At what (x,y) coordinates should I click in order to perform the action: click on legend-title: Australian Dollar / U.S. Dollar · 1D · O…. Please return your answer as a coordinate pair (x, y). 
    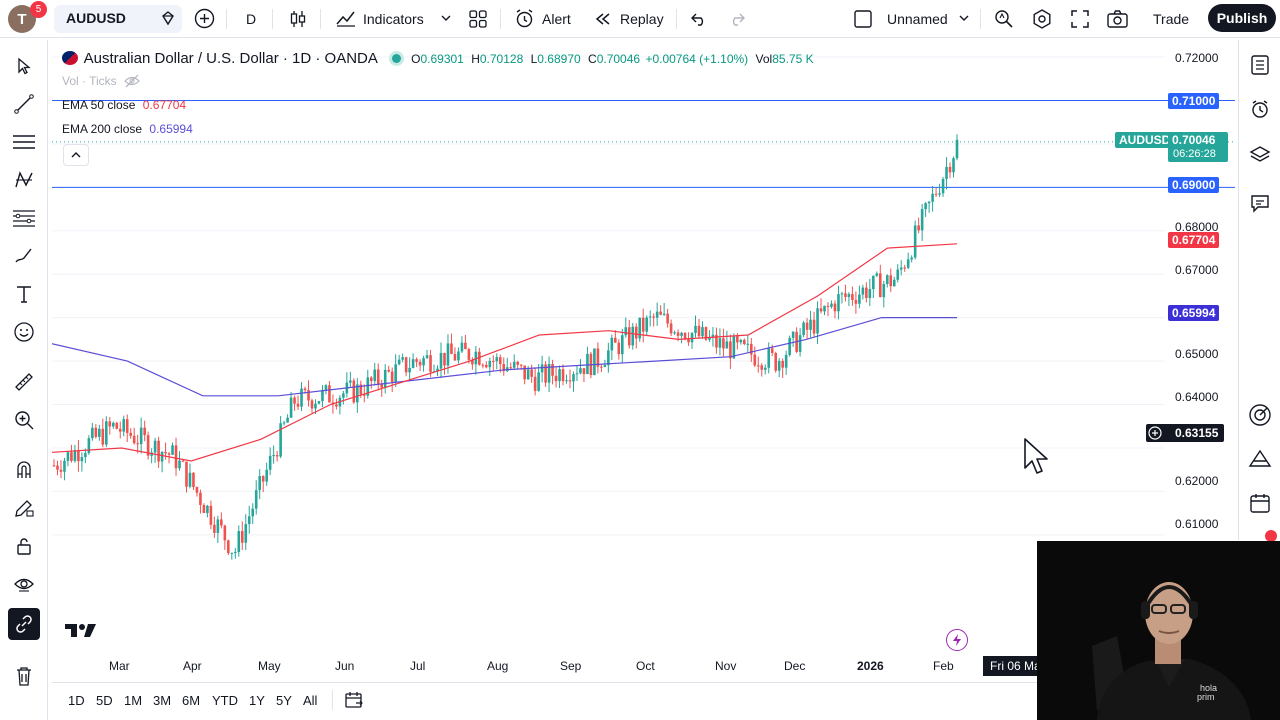
    Looking at the image, I should click on (230, 58).